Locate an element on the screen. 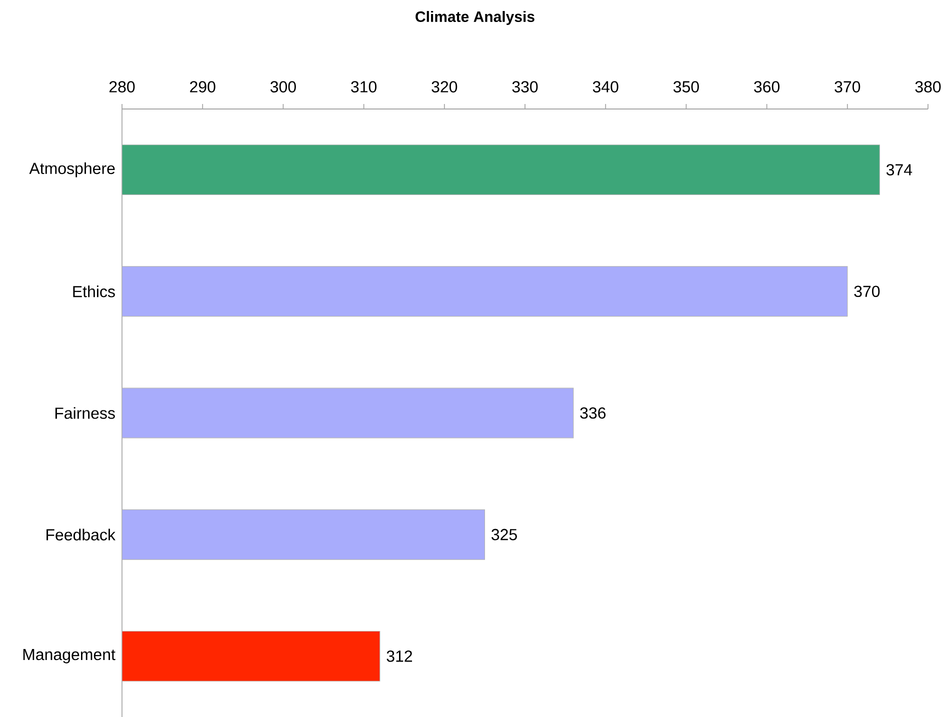 Image resolution: width=950 pixels, height=717 pixels. data-label: 370 is located at coordinates (867, 292).